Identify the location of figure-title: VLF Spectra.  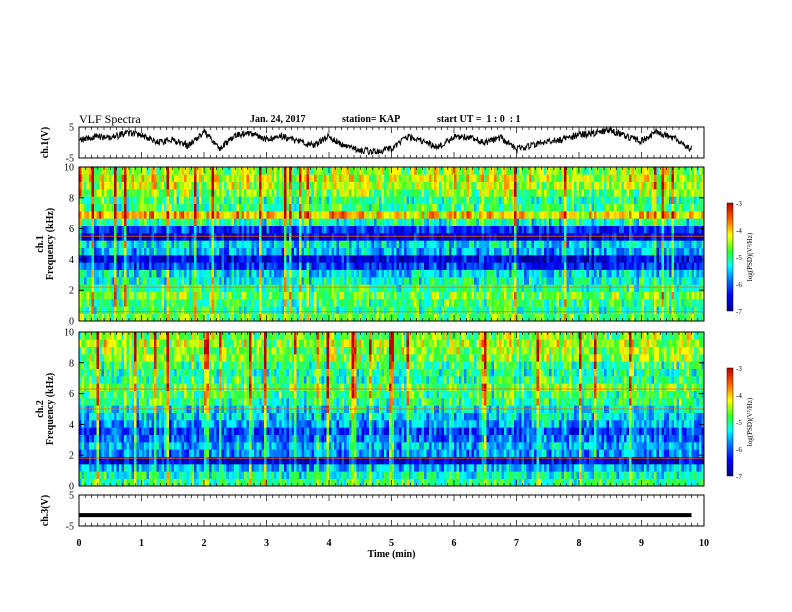
(110, 119).